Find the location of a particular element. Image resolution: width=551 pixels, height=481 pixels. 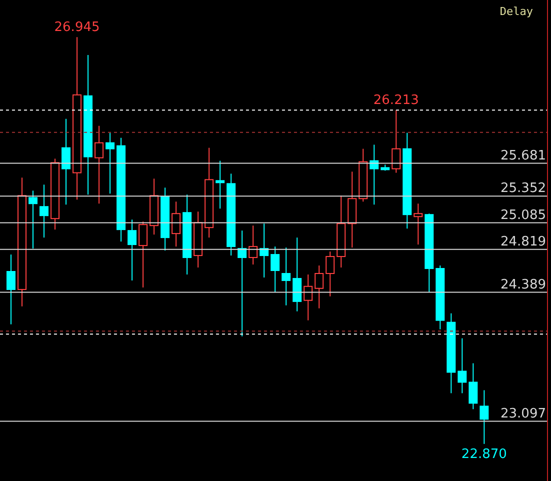

ref-line-label: 23.097 is located at coordinates (523, 414).